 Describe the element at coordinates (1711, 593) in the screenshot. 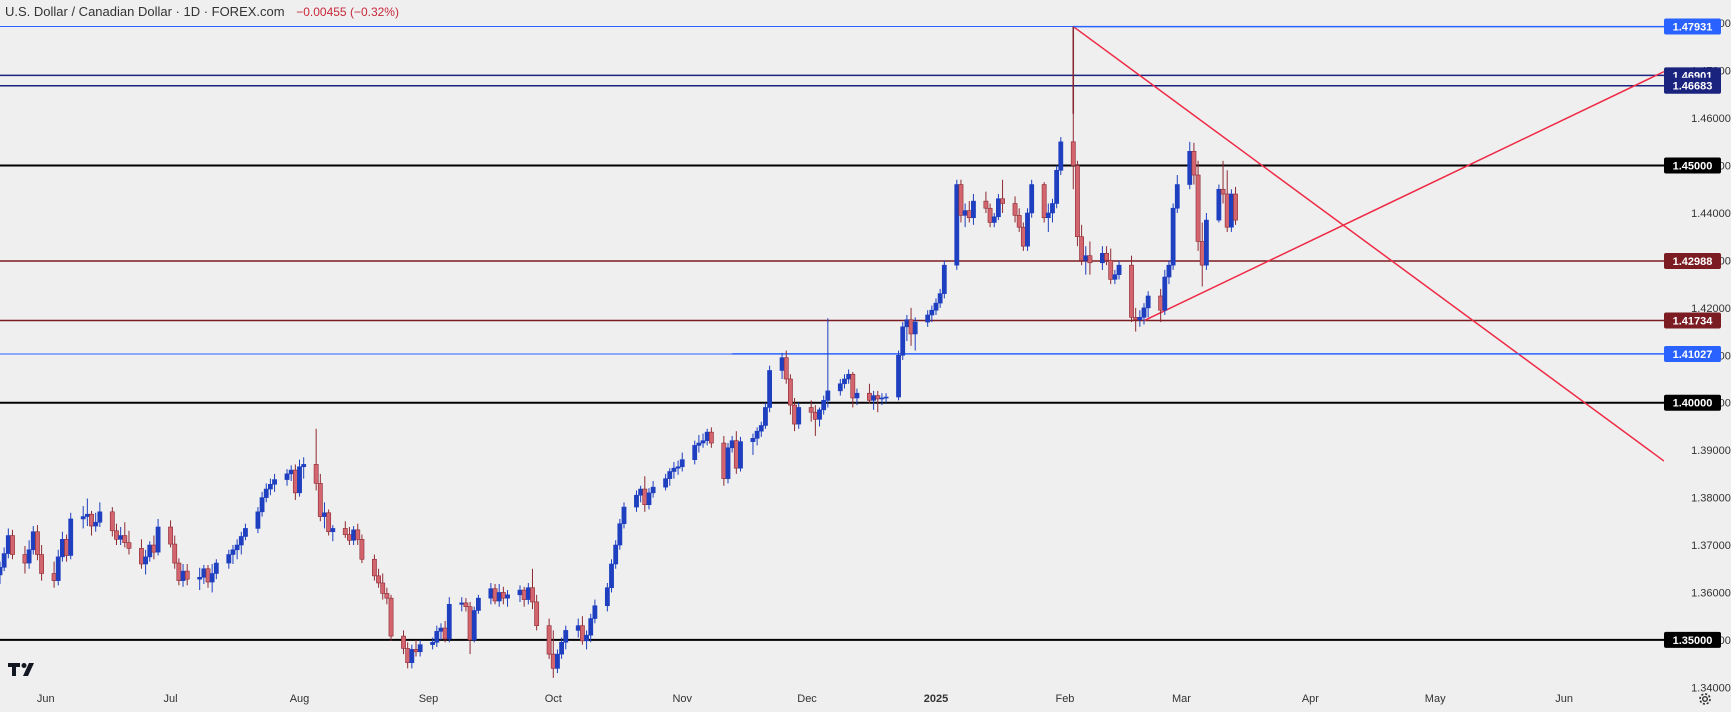

I see `y-tick-label: 1.36000` at that location.